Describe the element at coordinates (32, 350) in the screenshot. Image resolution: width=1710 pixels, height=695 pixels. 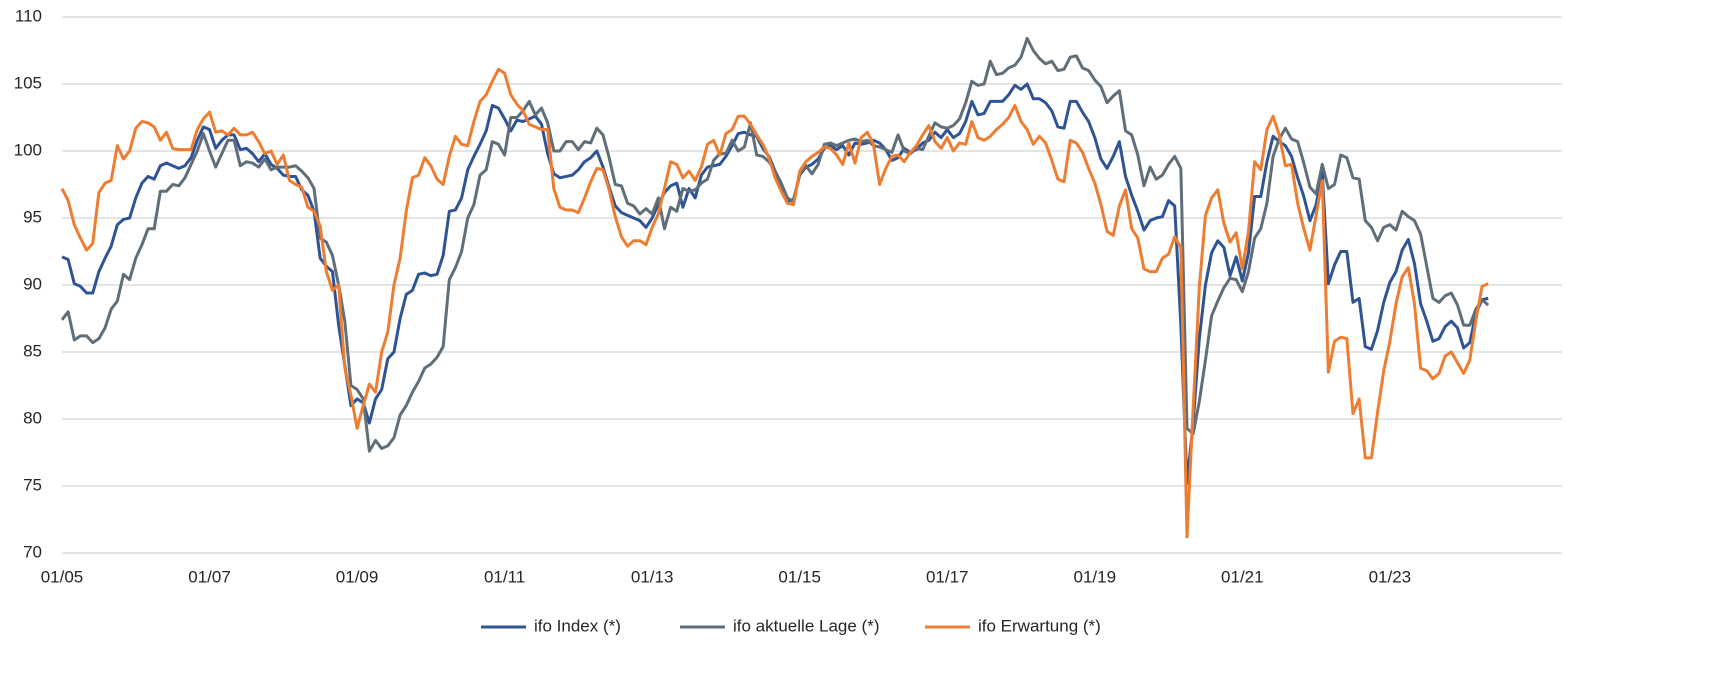
I see `y-tick-label: 85` at that location.